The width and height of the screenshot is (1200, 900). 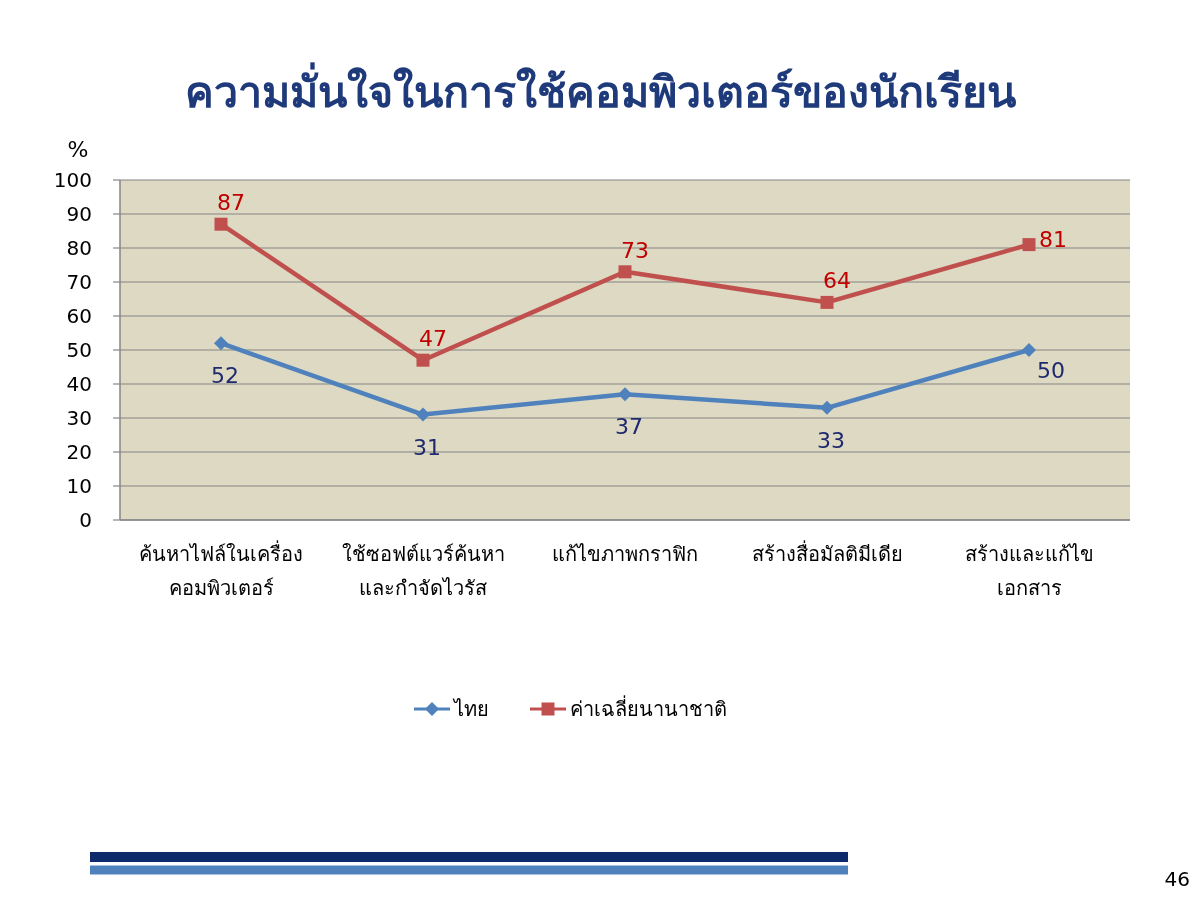 What do you see at coordinates (827, 554) in the screenshot?
I see `x-tick-label: สร้างสื่อมัลติมีเดีย` at bounding box center [827, 554].